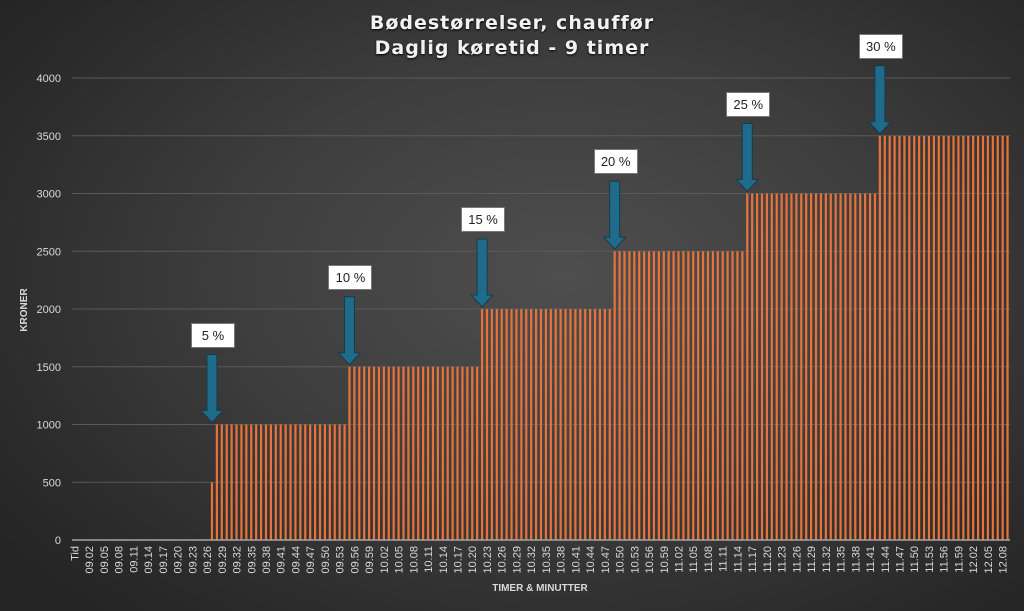 Image resolution: width=1024 pixels, height=611 pixels. What do you see at coordinates (974, 560) in the screenshot?
I see `x-tick-label: 12.02` at bounding box center [974, 560].